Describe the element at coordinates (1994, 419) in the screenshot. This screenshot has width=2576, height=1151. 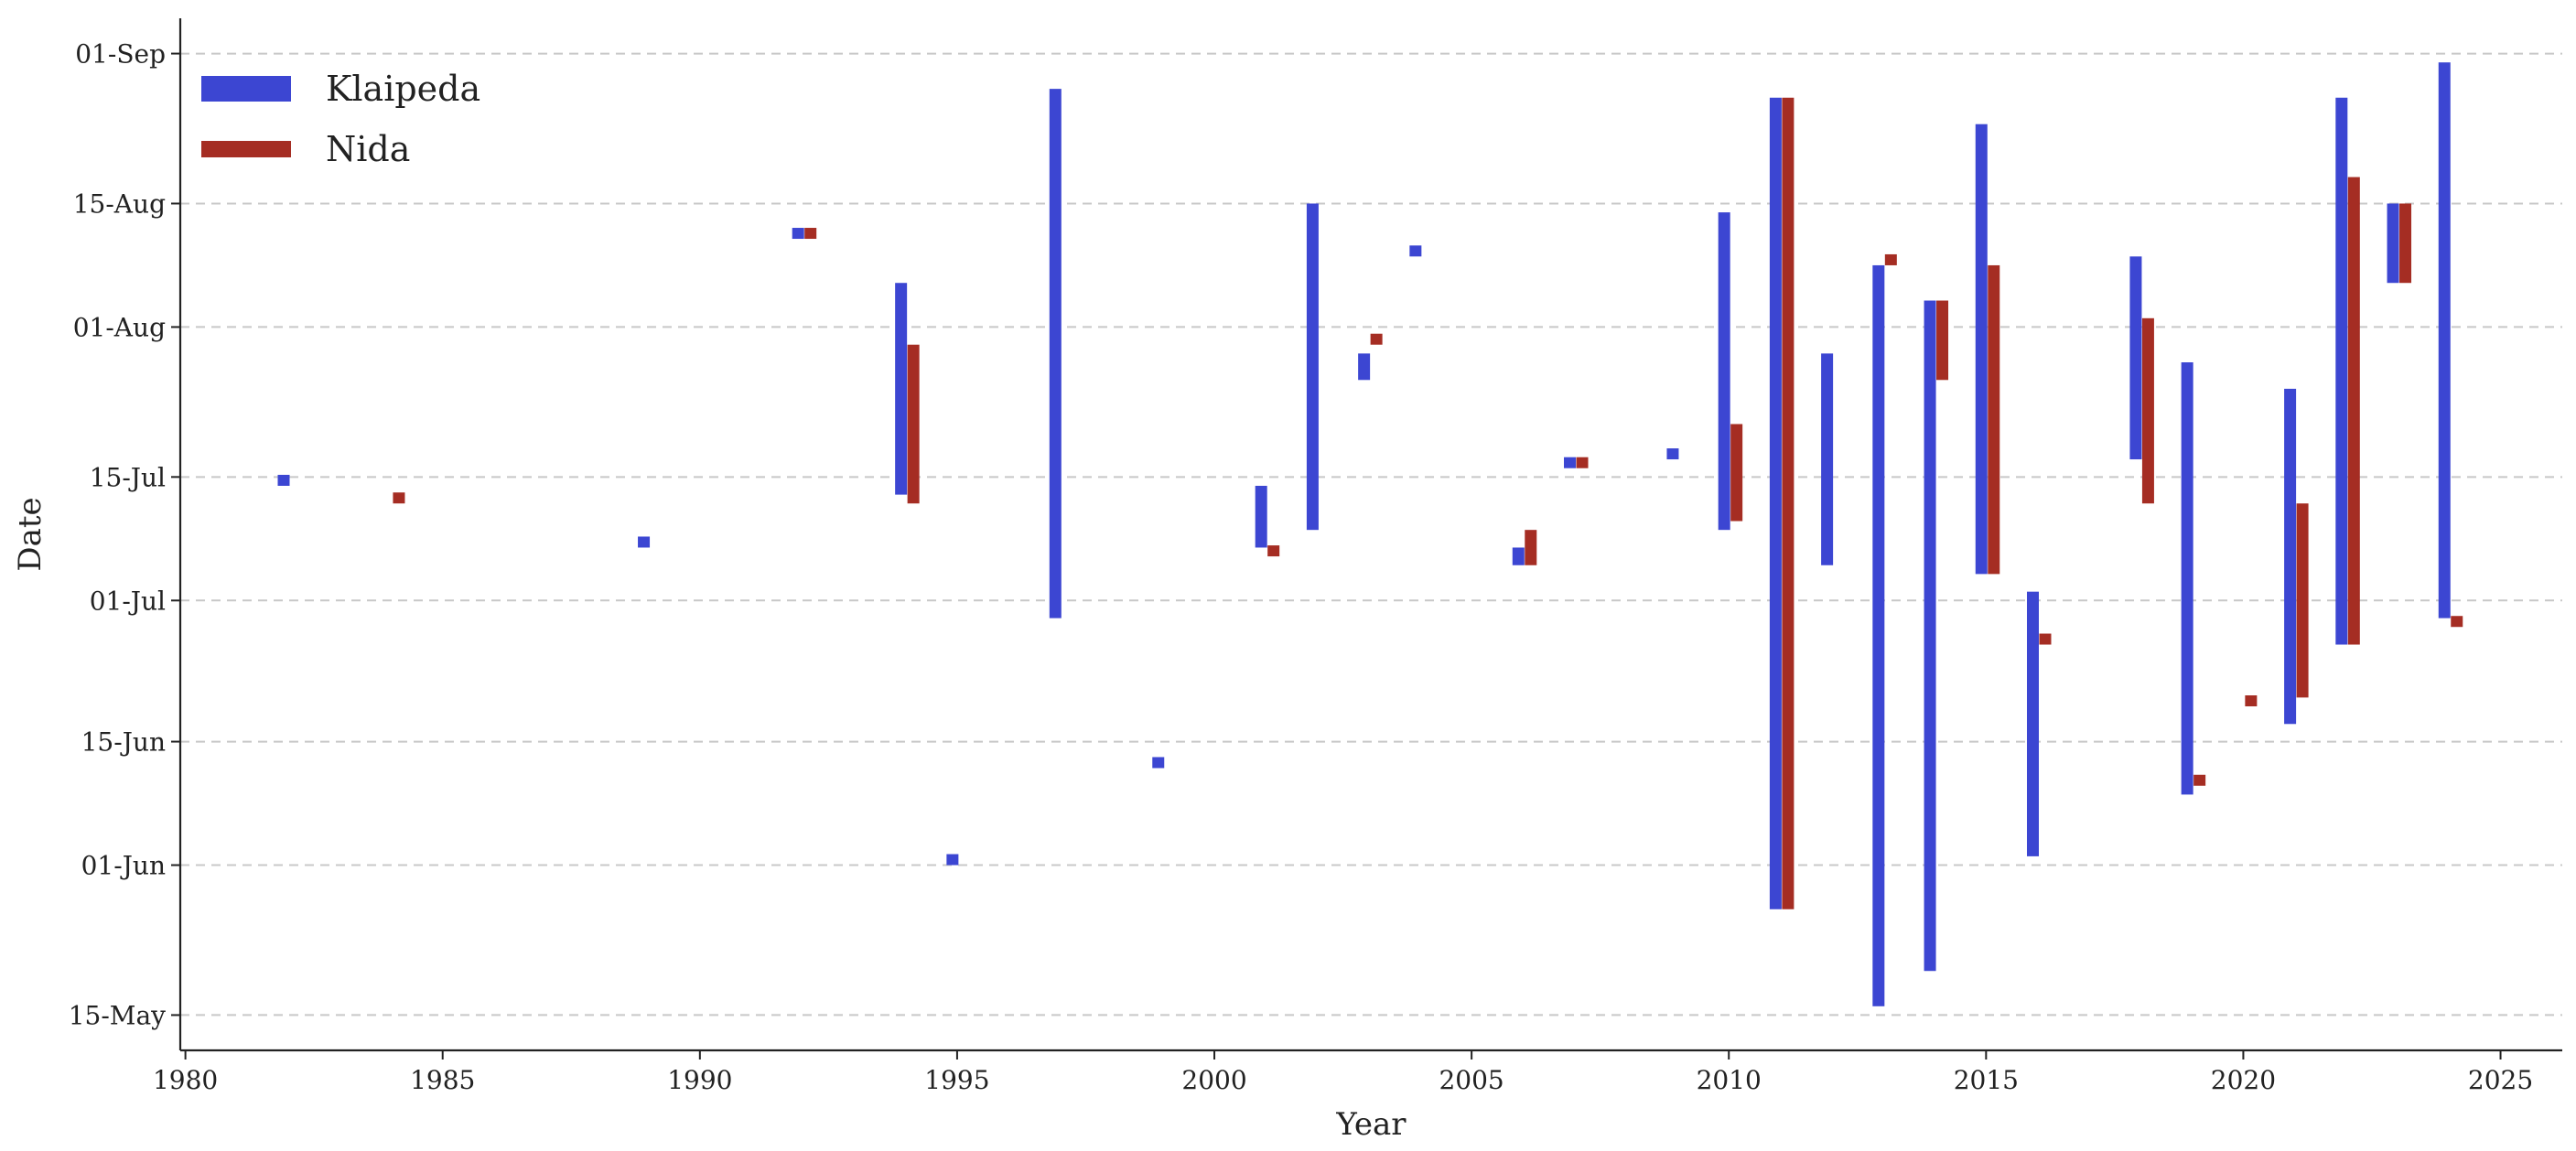
I see `nida-bar-2015` at that location.